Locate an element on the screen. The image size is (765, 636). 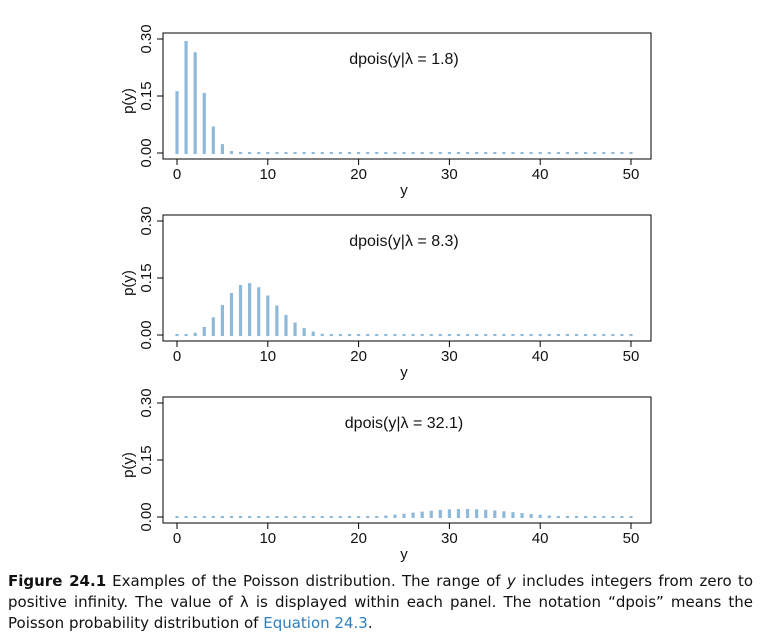
x-tick-label: 0 is located at coordinates (177, 538).